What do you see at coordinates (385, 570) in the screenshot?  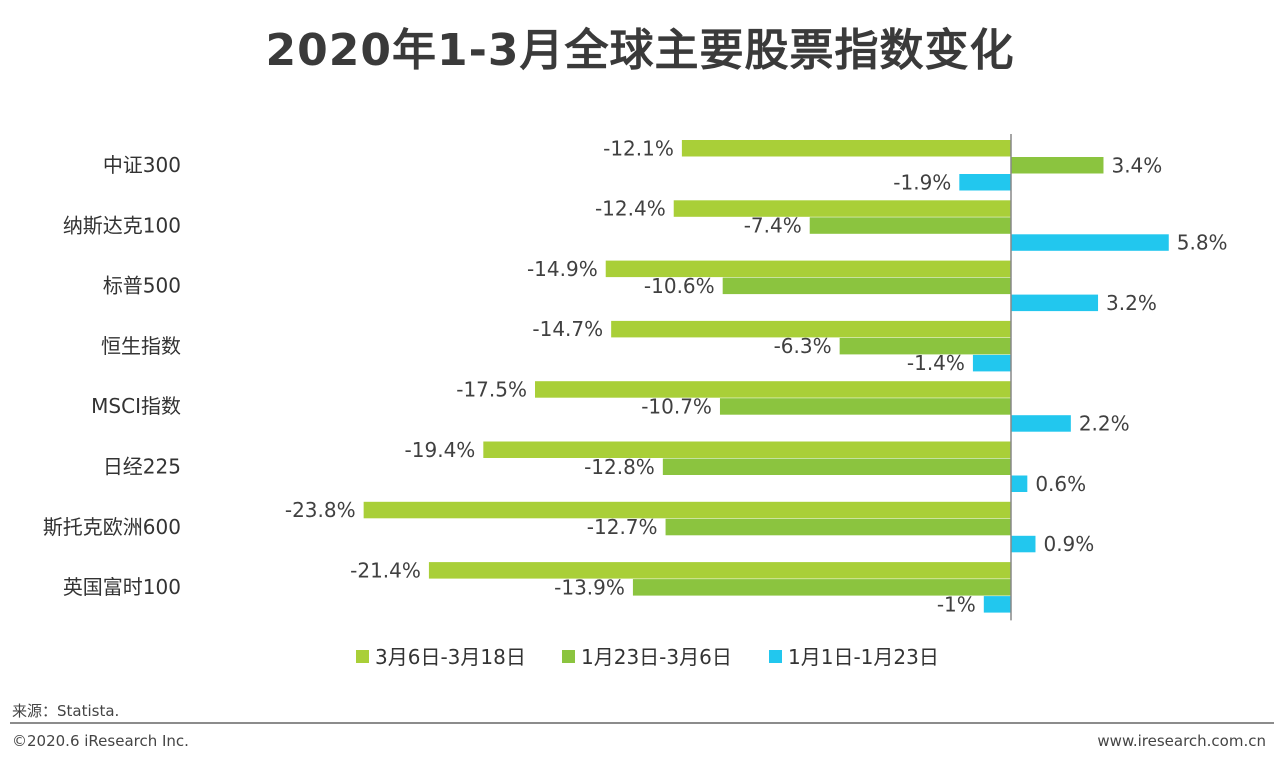 I see `data-label: -21.4%` at bounding box center [385, 570].